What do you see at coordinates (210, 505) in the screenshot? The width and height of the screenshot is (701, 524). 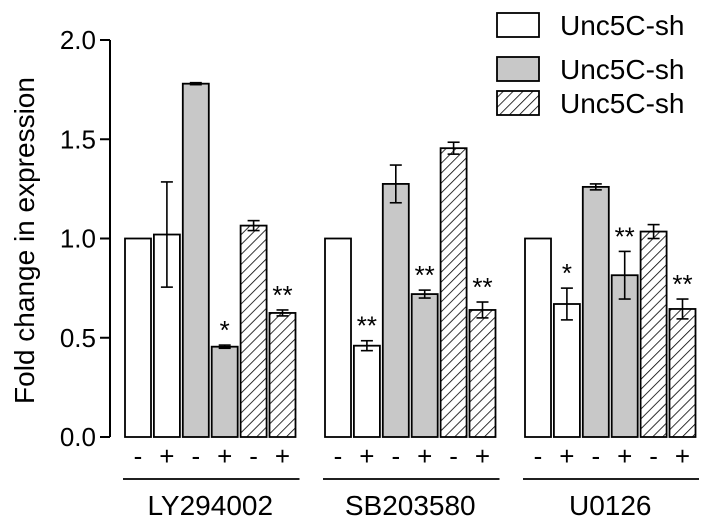 I see `group-label: LY294002` at bounding box center [210, 505].